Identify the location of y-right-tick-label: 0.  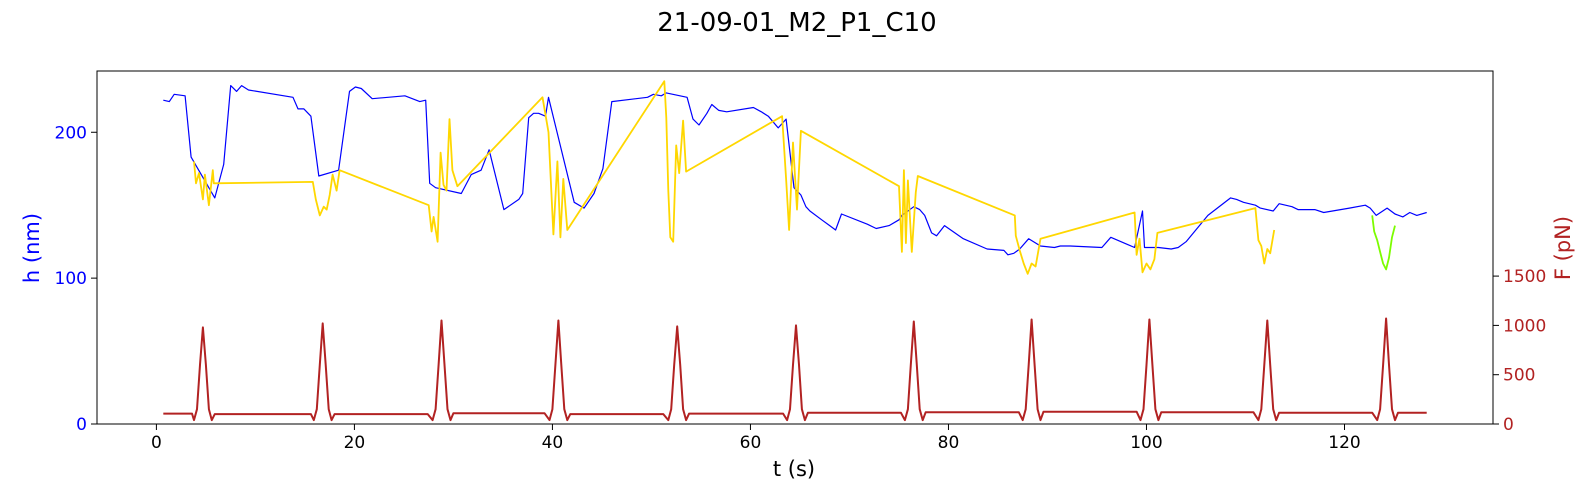
(1508, 425).